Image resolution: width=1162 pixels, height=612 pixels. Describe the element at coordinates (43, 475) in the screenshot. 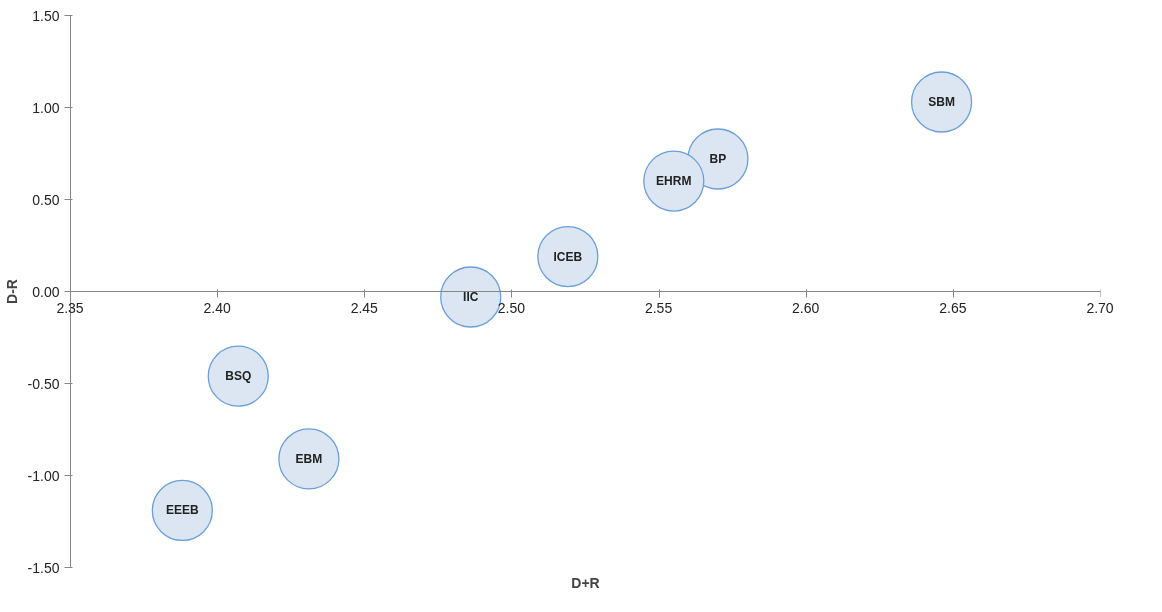

I see `y-tick-label: -1.00` at that location.